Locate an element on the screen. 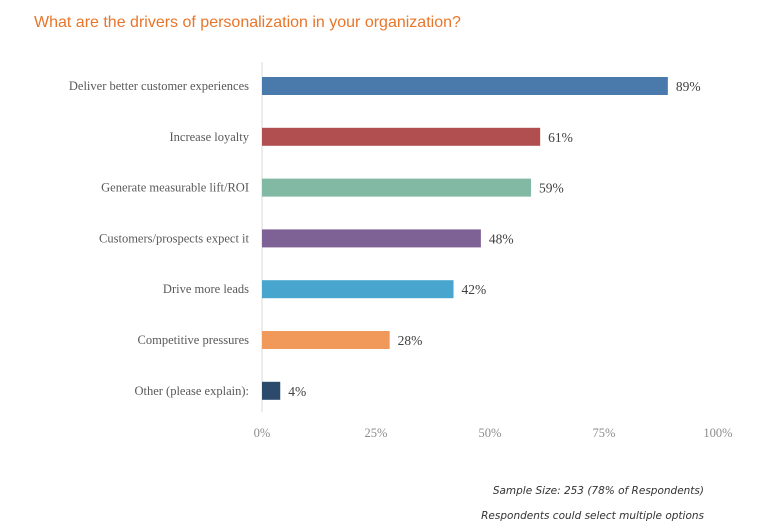 The height and width of the screenshot is (527, 768). sample-size-note: Sample Size: 253 (78% of Respondents) is located at coordinates (598, 491).